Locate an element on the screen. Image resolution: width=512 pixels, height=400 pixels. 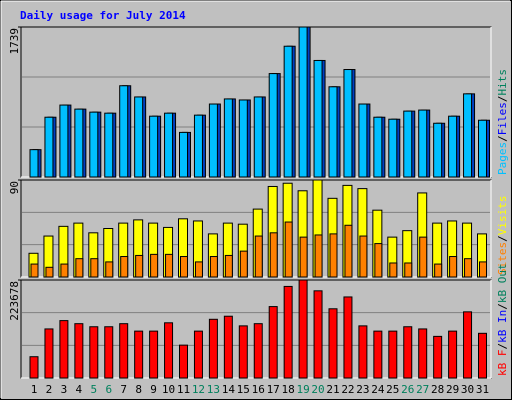
x-tick-label: 31 is located at coordinates (482, 389).